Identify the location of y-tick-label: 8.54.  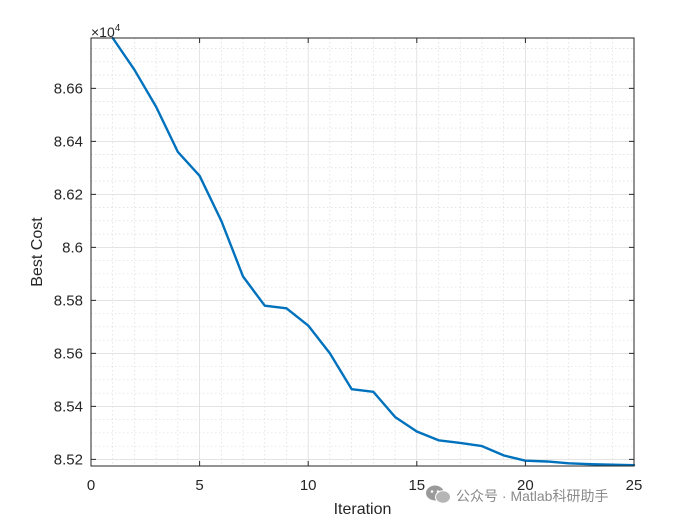
(68, 406).